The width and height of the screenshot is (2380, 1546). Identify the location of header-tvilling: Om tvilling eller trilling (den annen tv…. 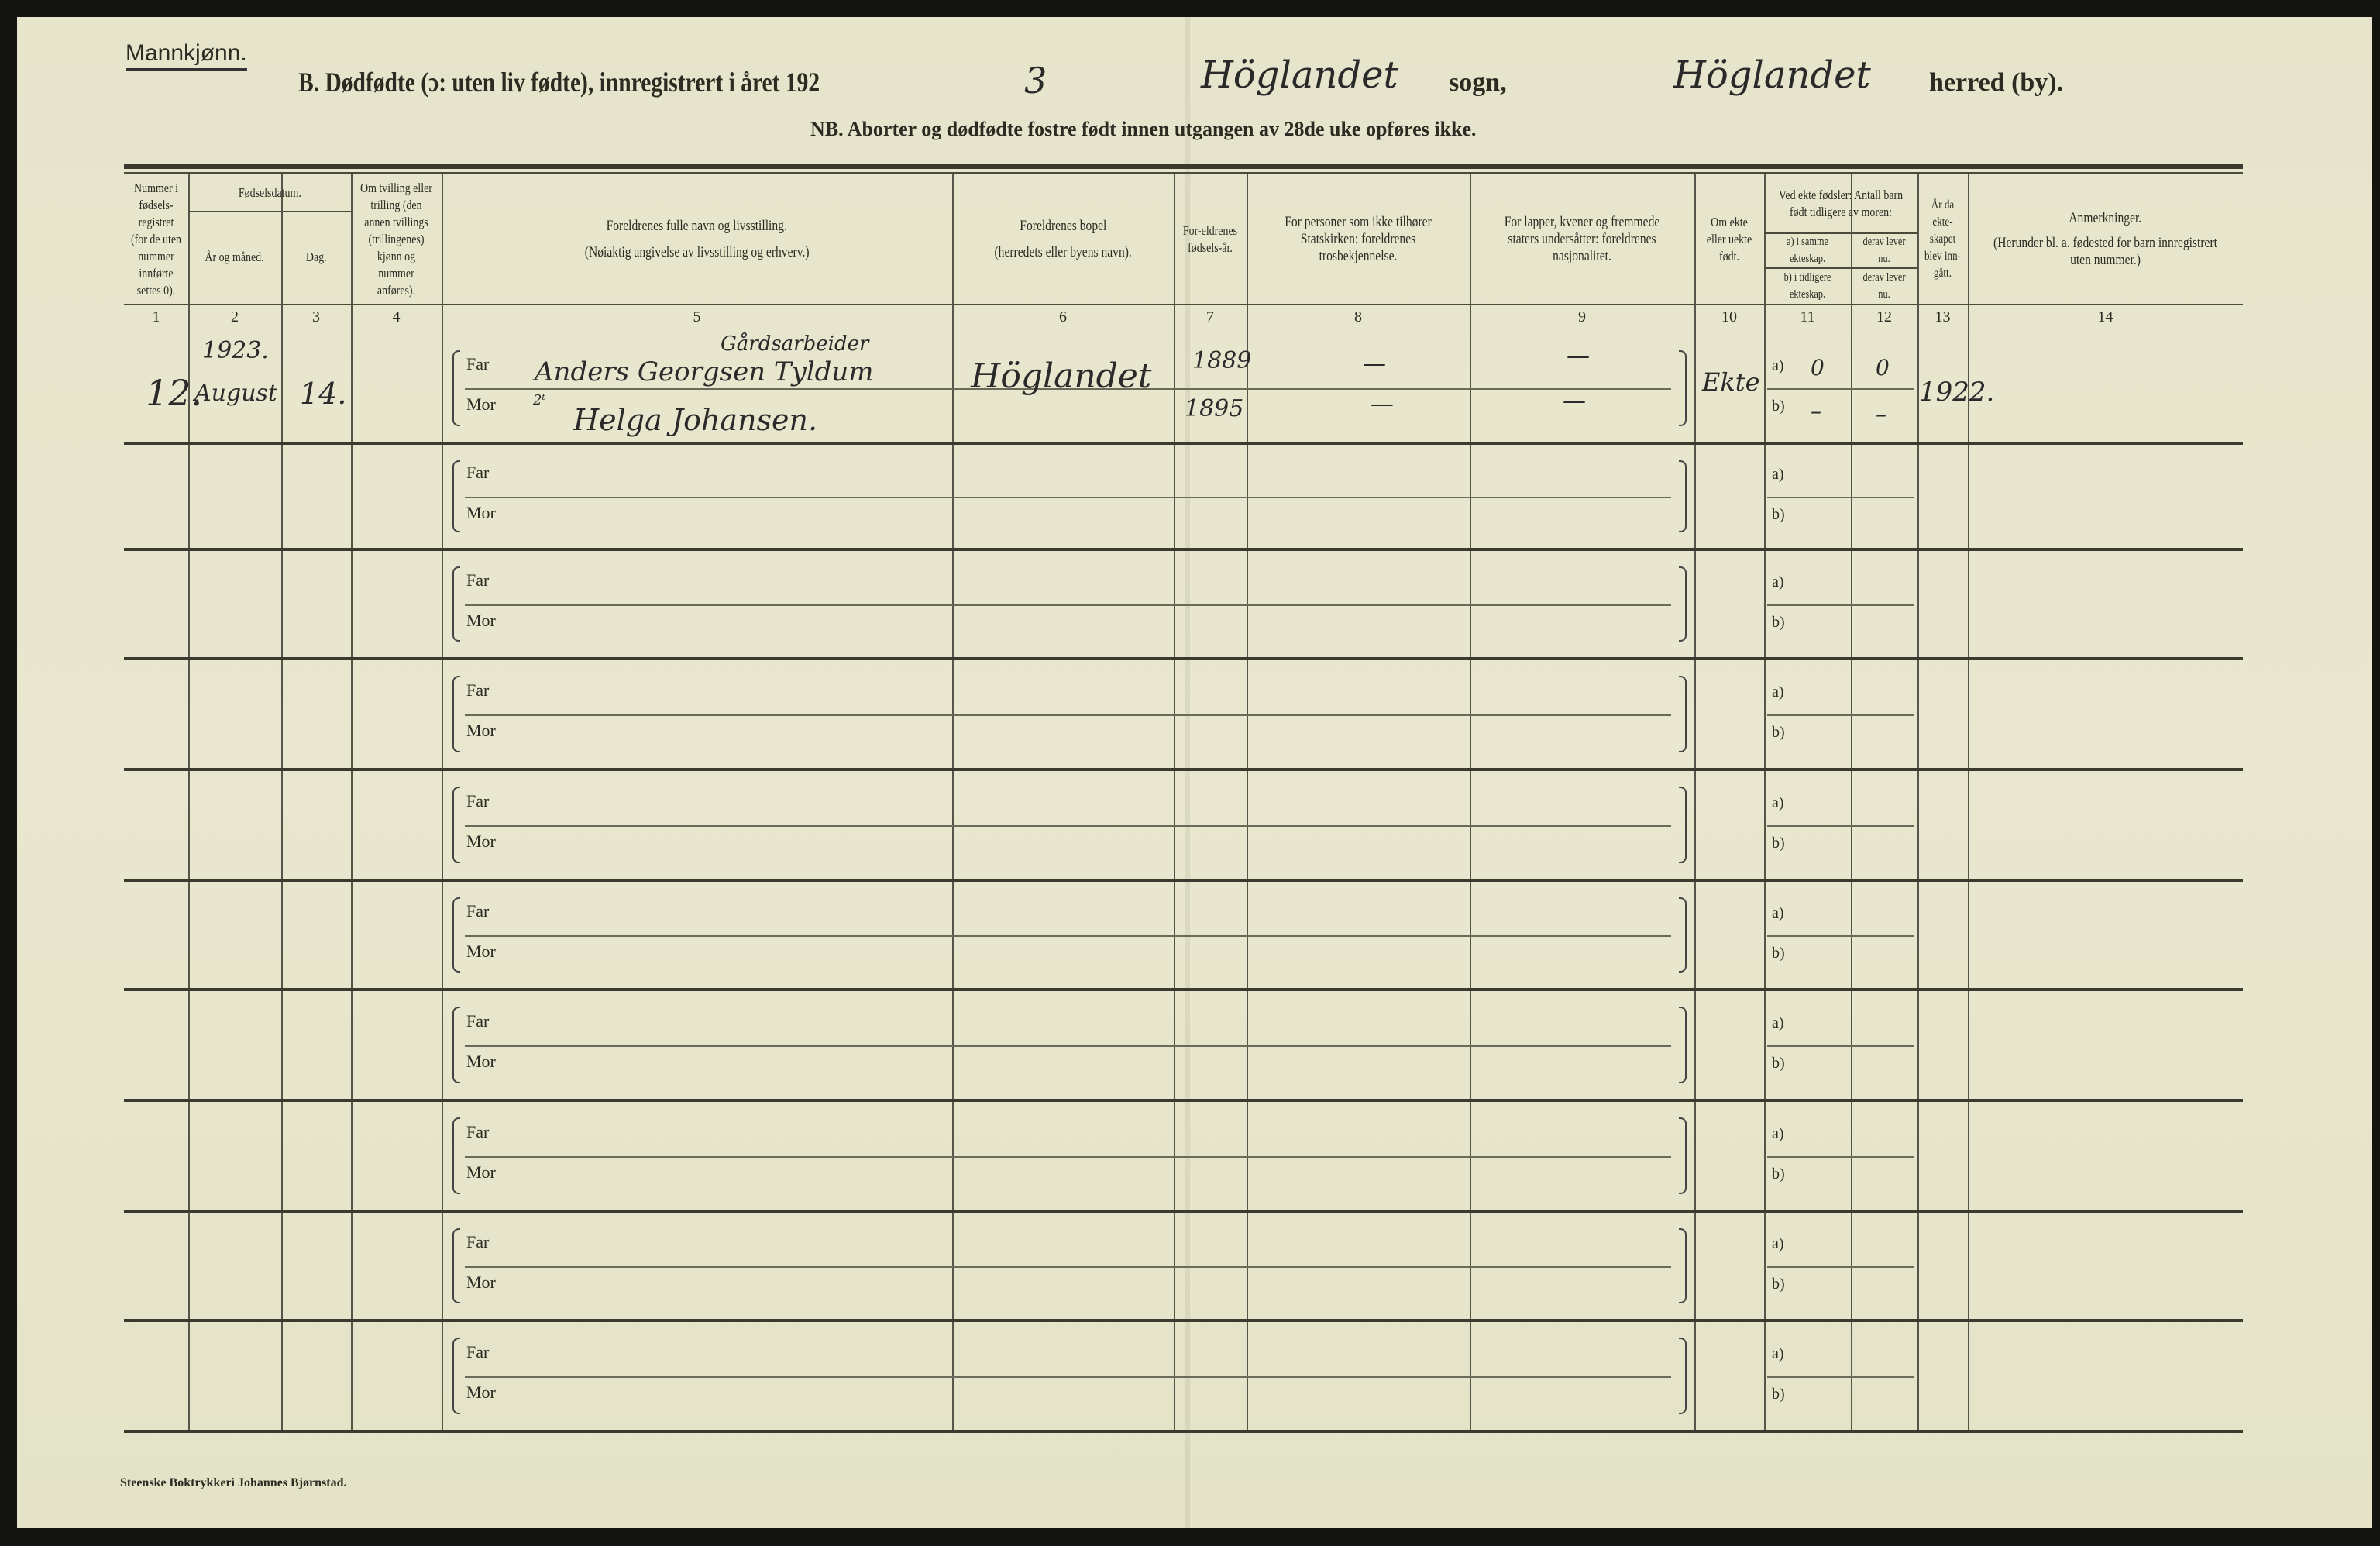
(397, 239).